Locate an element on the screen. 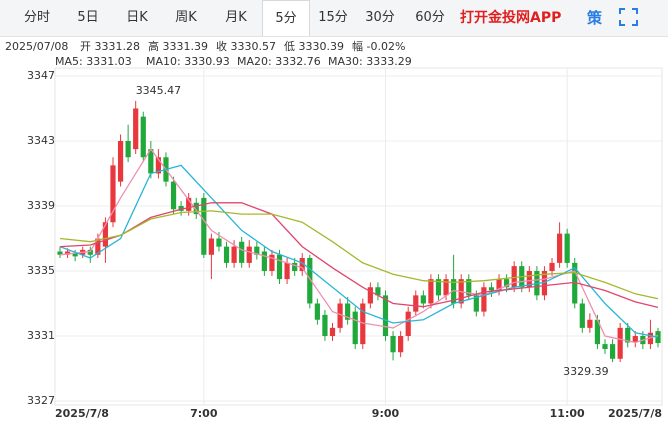 This screenshot has width=668, height=423. x-tick-label: 9:00 is located at coordinates (386, 413).